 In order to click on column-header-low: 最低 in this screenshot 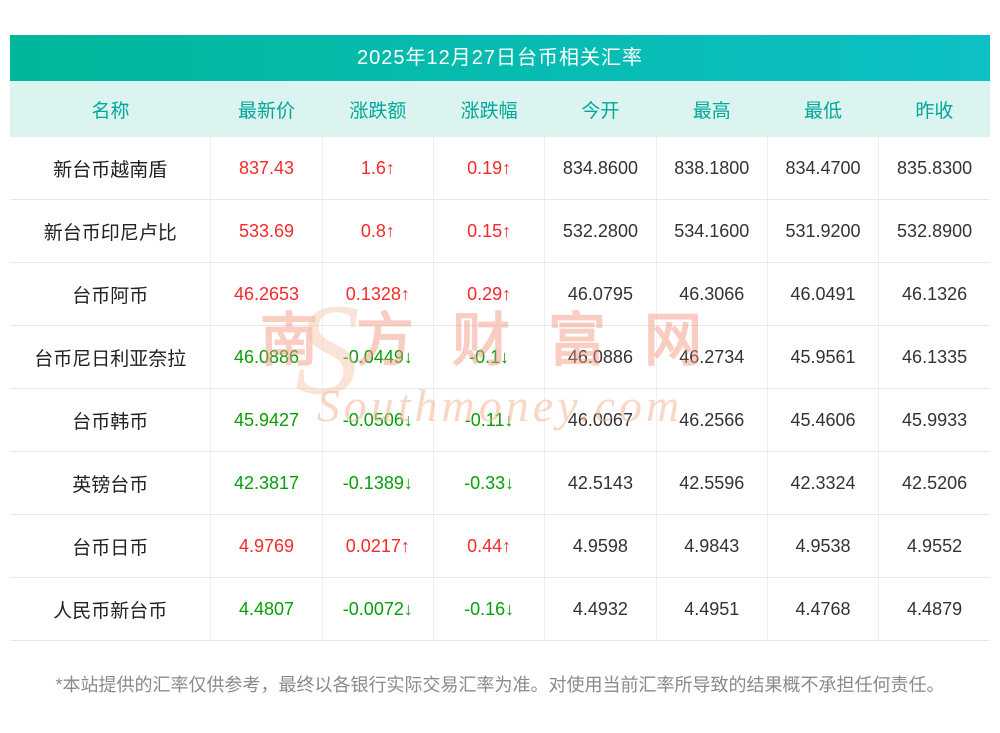, I will do `click(823, 109)`.